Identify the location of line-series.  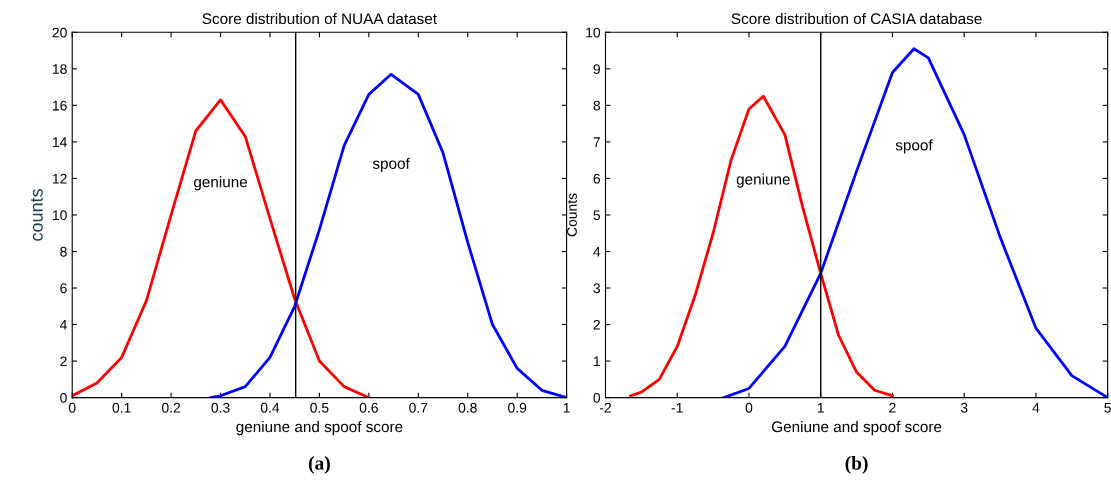
(761, 246).